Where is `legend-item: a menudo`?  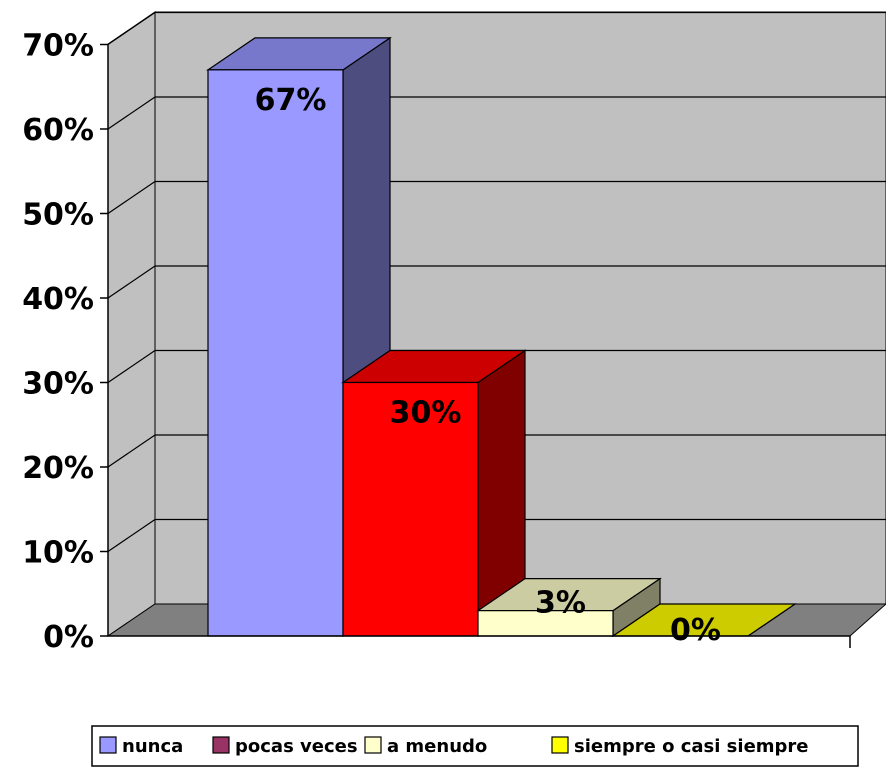 legend-item: a menudo is located at coordinates (425, 746).